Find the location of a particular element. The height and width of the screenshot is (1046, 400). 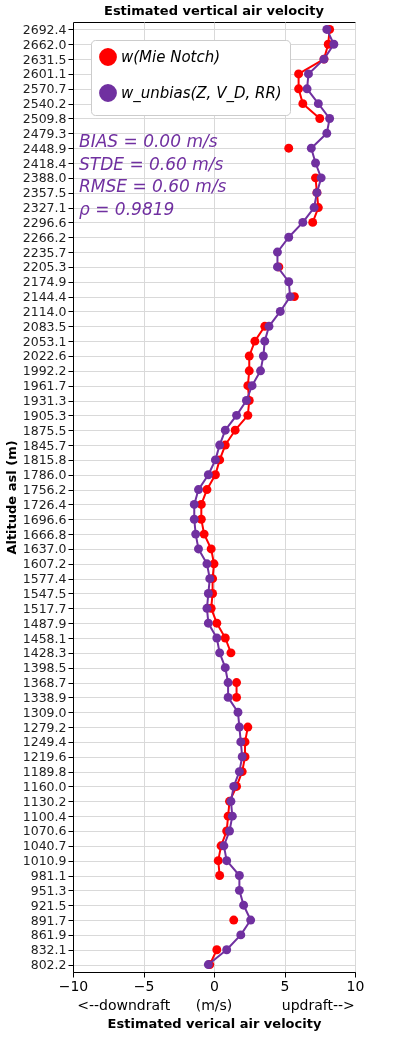

y-tick-label: 2479.3 is located at coordinates (44, 133).